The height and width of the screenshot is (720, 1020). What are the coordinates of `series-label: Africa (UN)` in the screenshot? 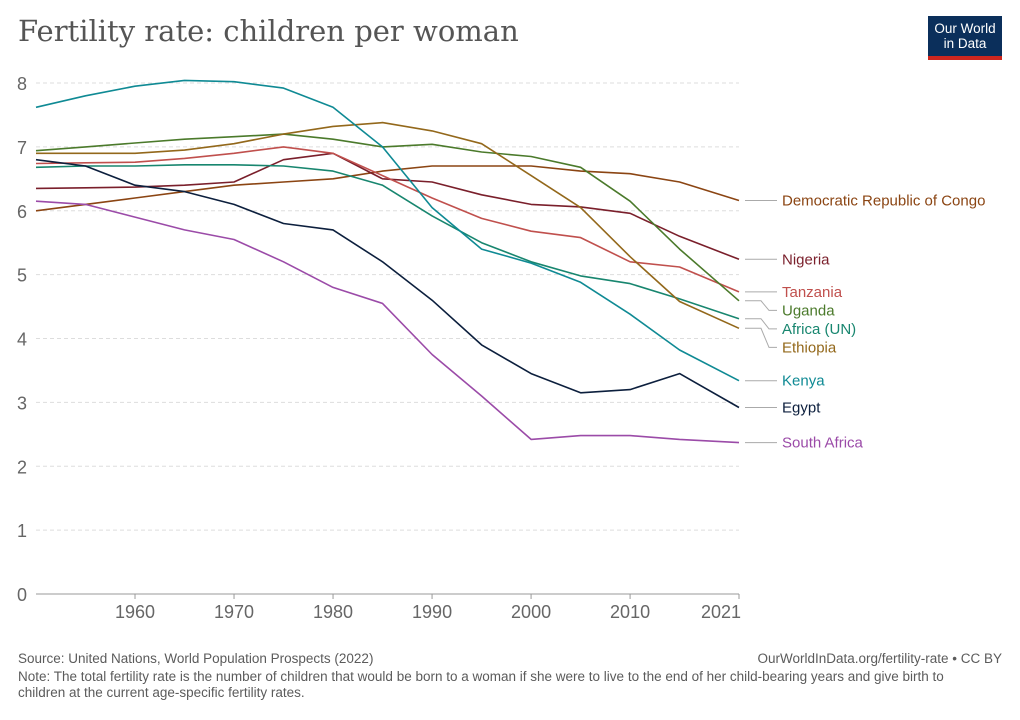 It's located at (819, 329).